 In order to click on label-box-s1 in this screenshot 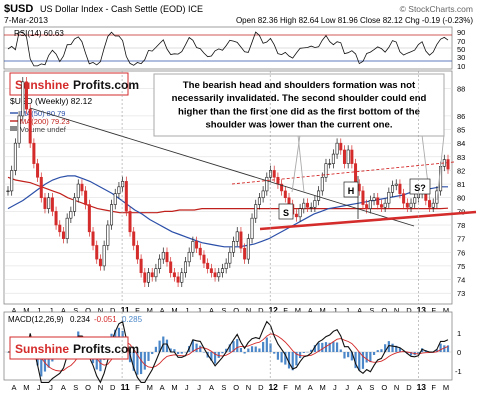, I will do `click(286, 211)`.